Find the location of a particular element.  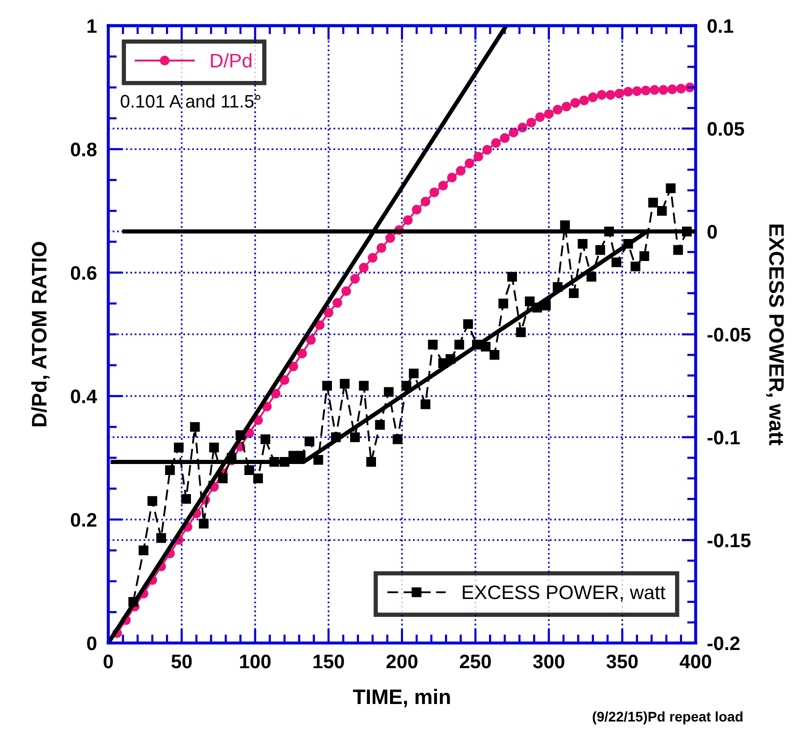

y2-tick-label: 0.1 is located at coordinates (721, 26).